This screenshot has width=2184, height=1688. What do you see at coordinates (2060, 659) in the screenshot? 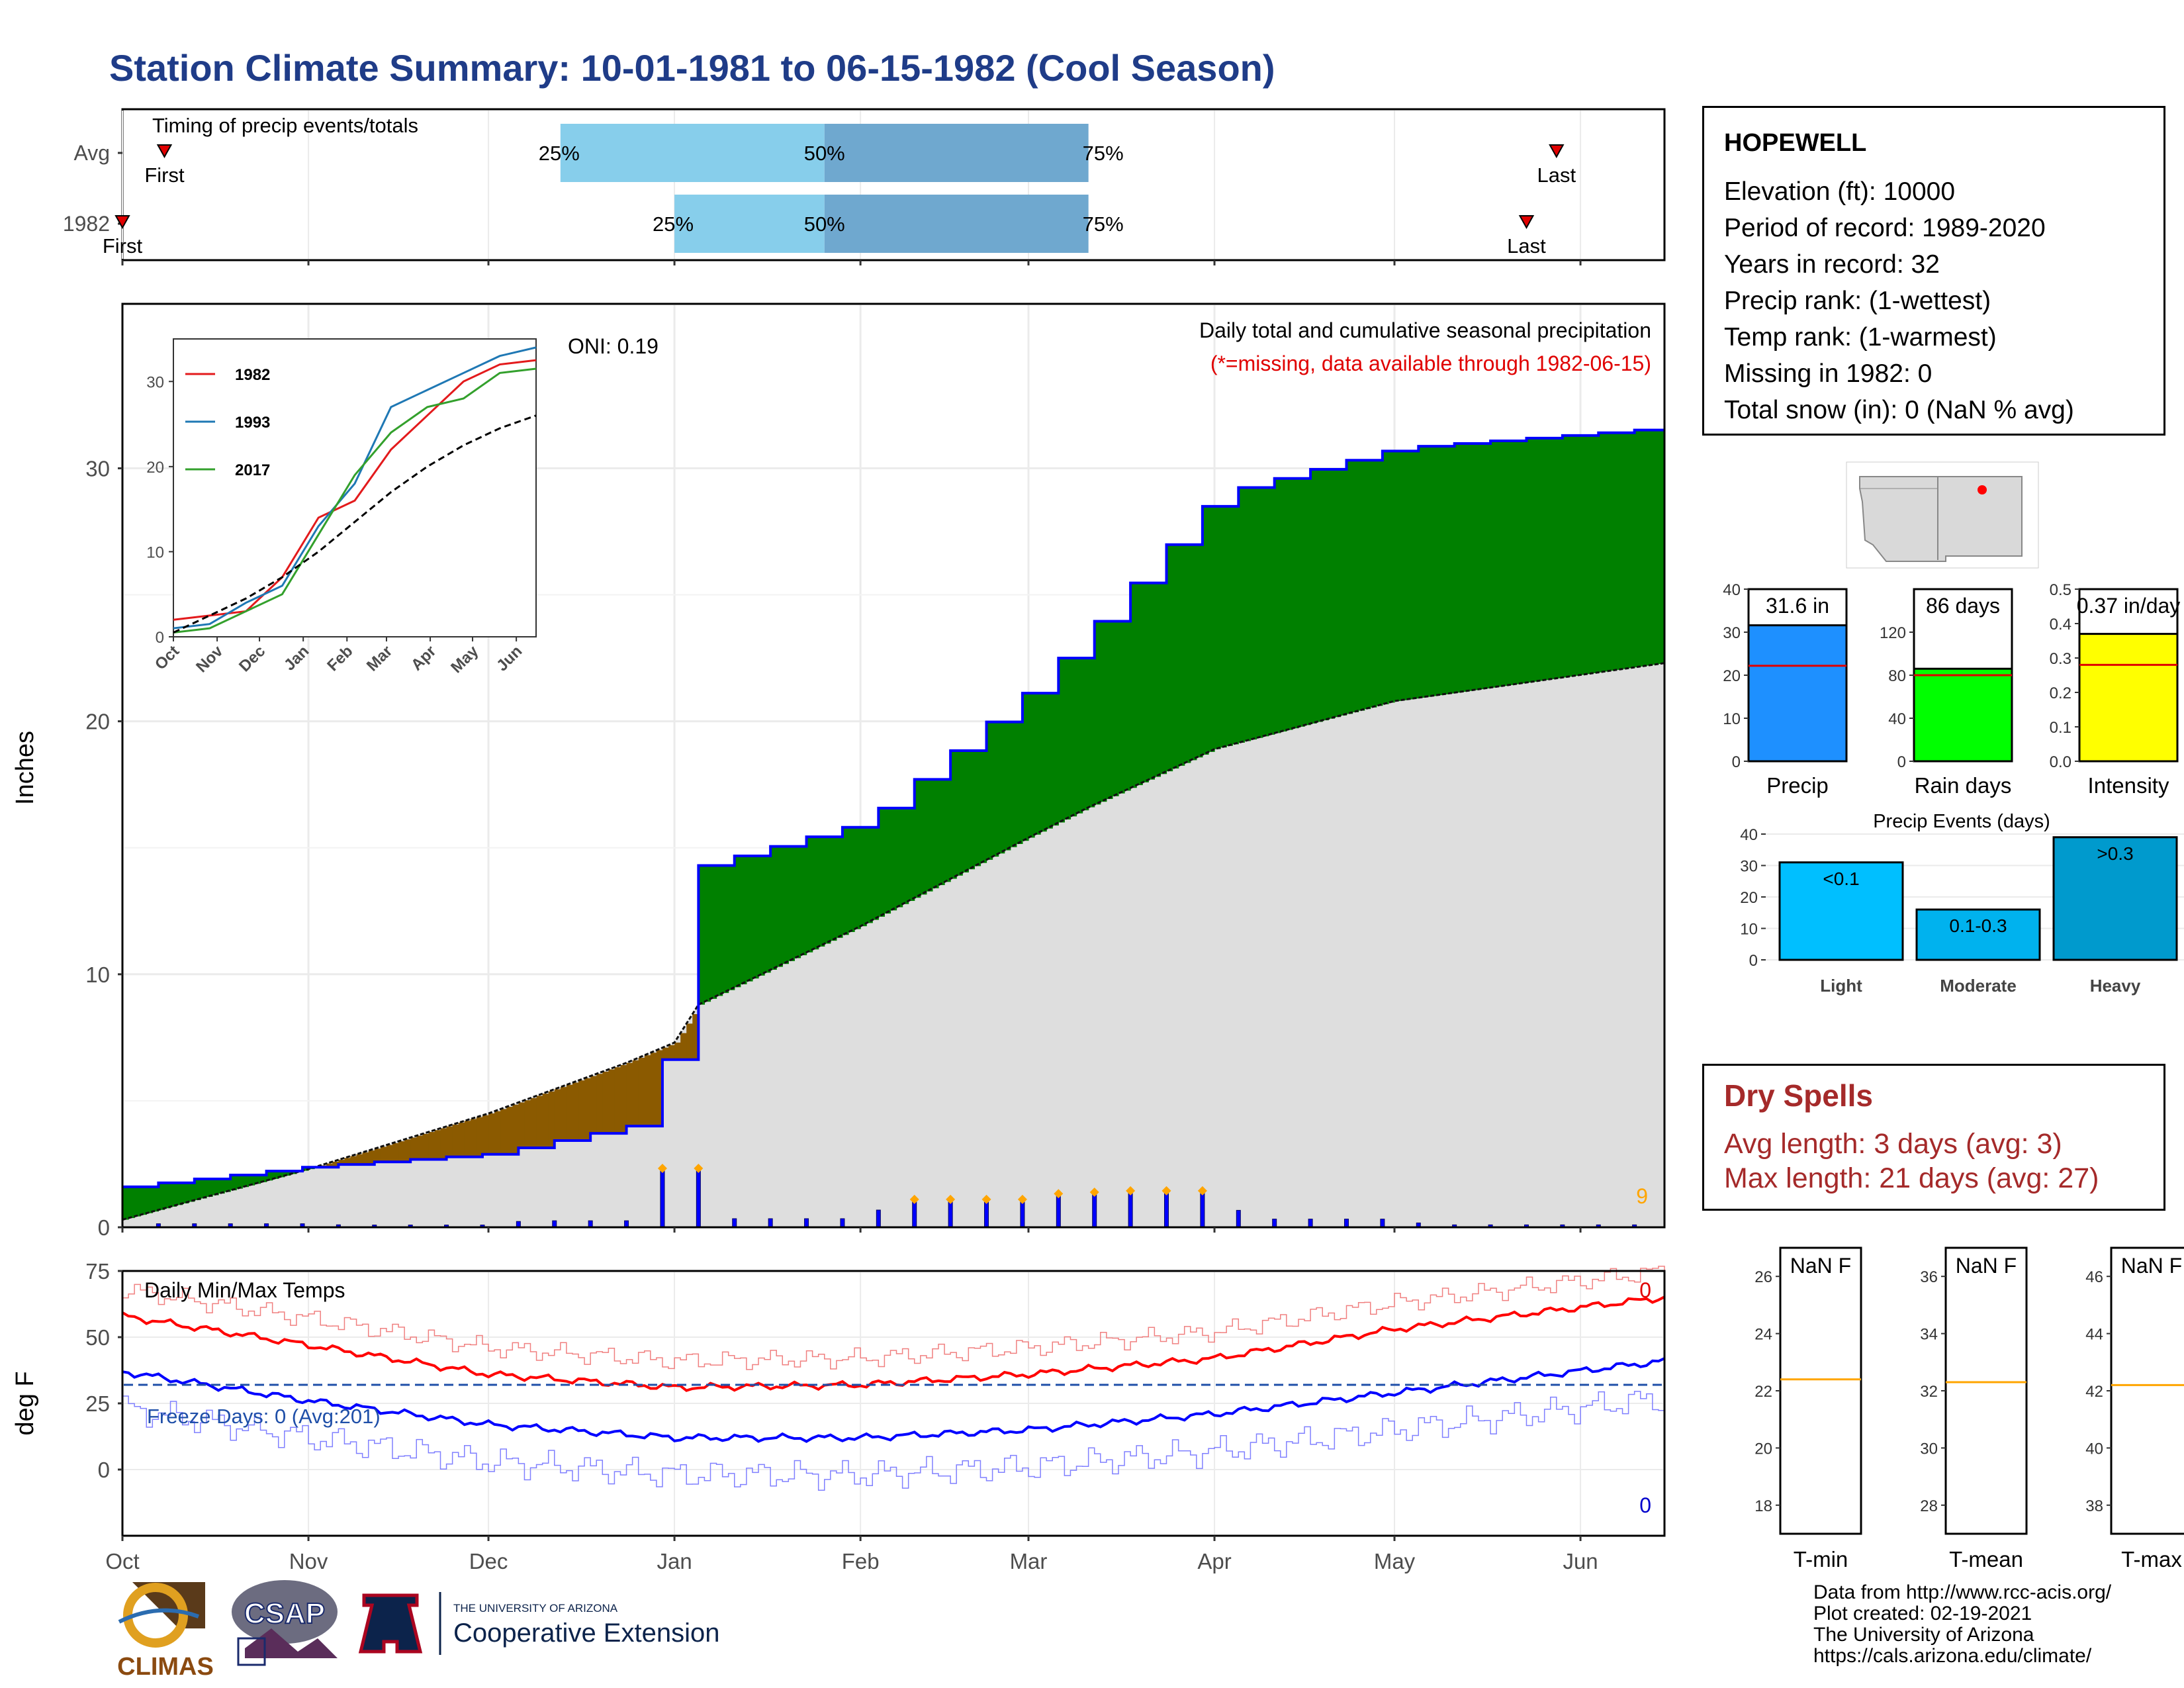
I see `summary-bar-ytick-label: 0.3` at bounding box center [2060, 659].